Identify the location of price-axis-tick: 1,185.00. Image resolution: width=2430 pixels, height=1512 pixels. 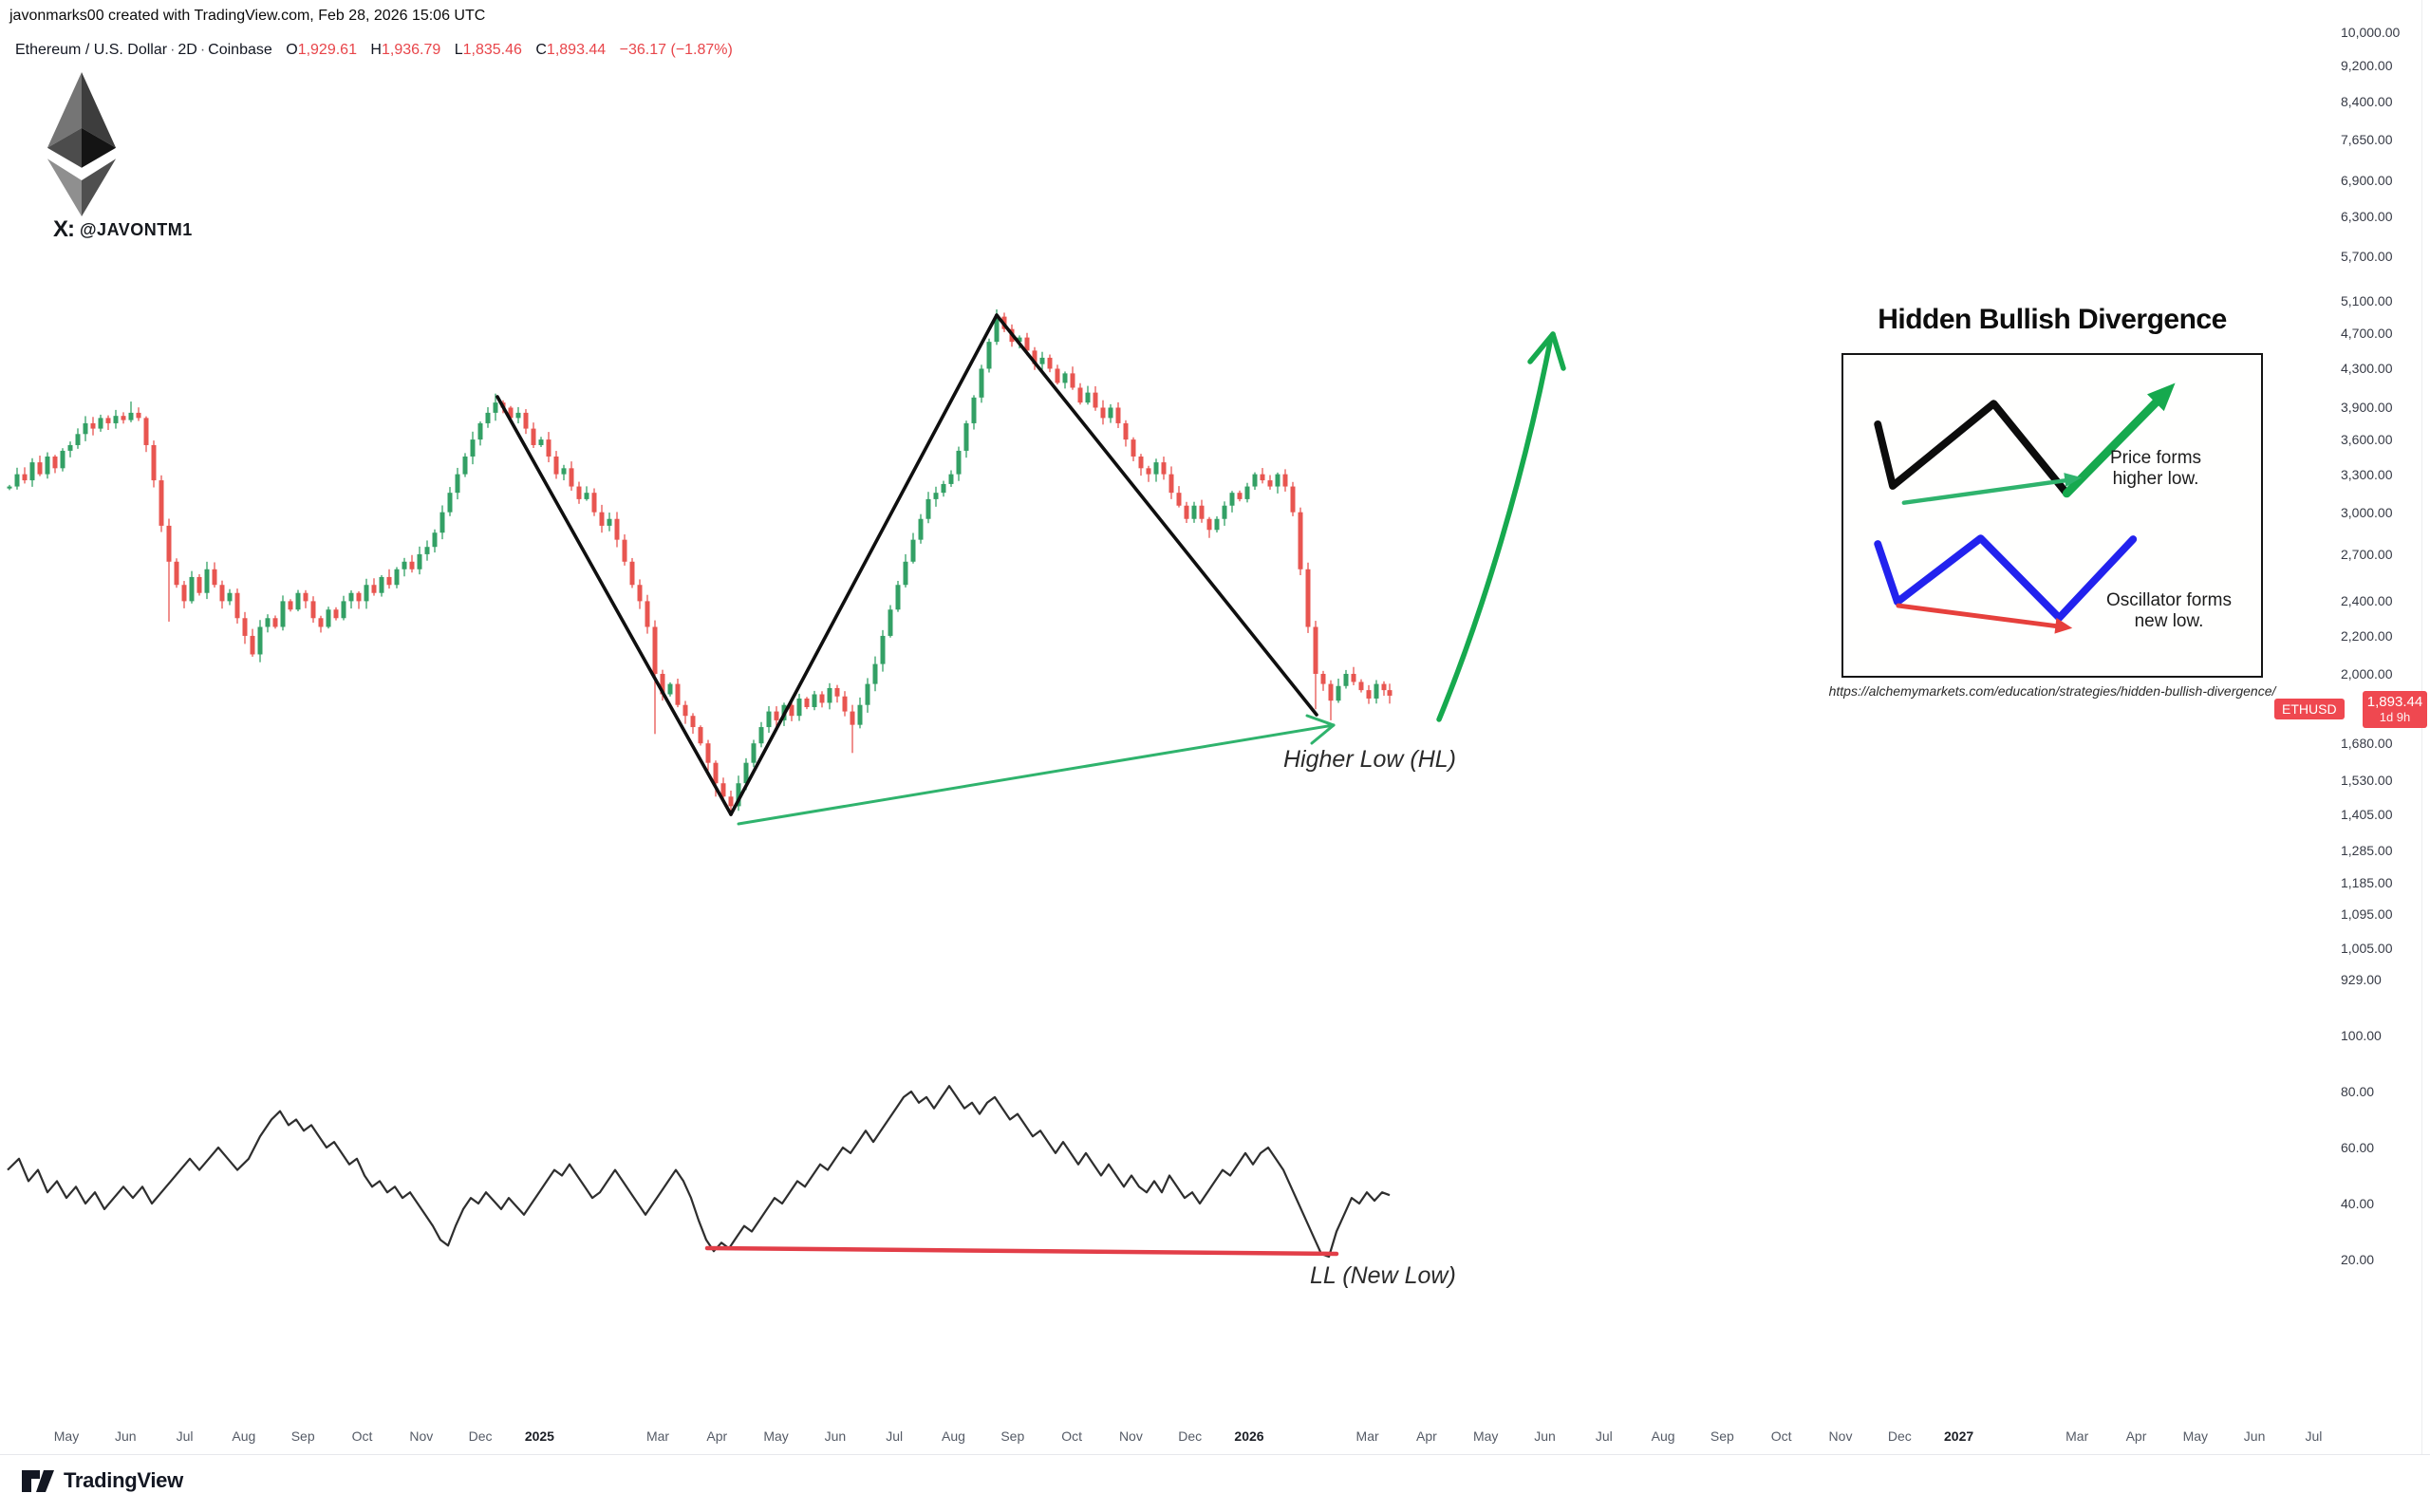
(2367, 882).